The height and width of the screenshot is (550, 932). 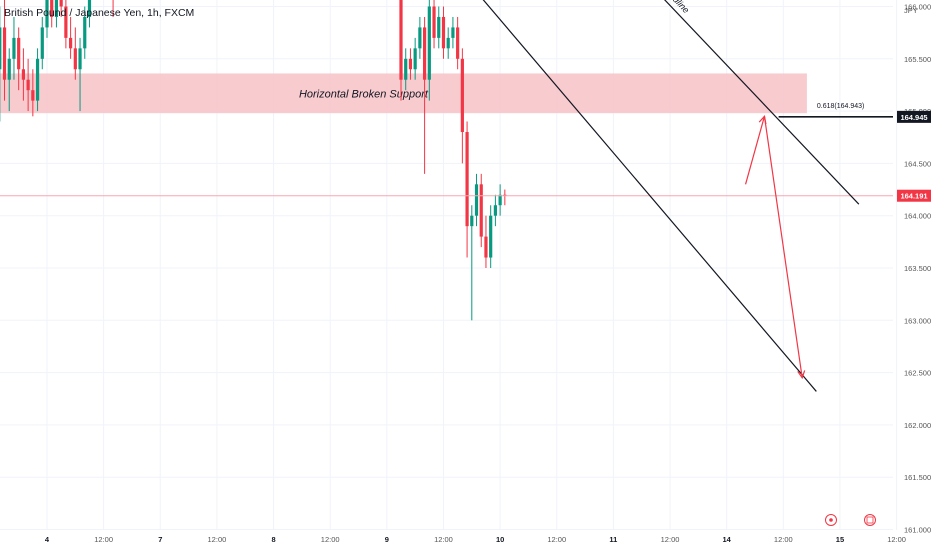 I want to click on y-tick-label: 162.500, so click(x=917, y=373).